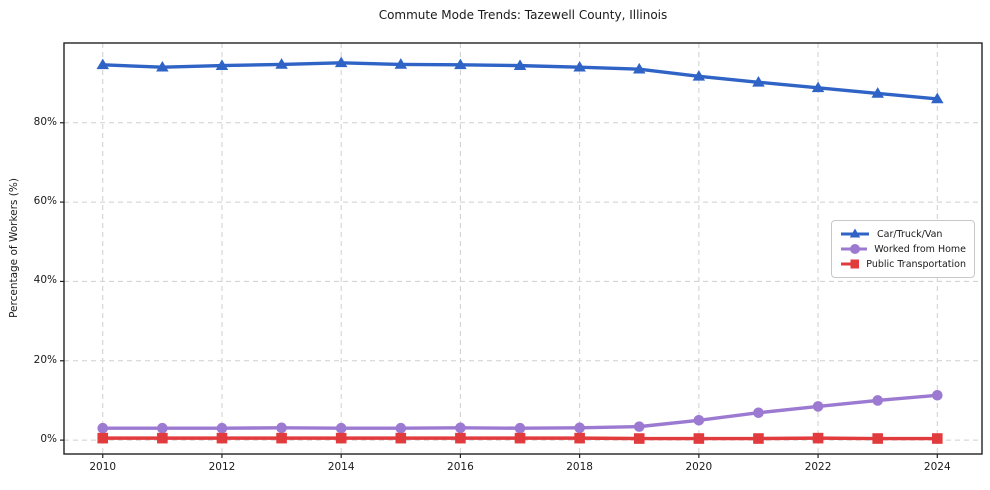  I want to click on x-tick-label: 2024, so click(937, 467).